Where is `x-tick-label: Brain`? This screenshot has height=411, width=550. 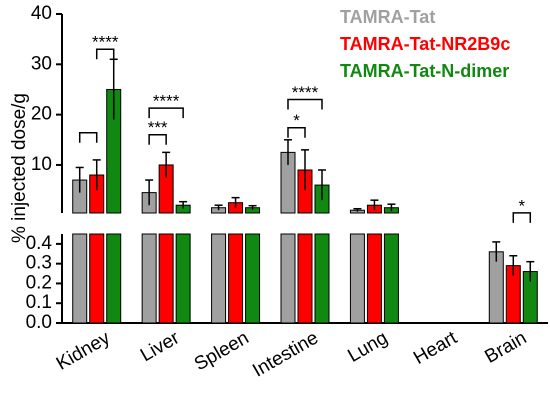
x-tick-label: Brain is located at coordinates (505, 347).